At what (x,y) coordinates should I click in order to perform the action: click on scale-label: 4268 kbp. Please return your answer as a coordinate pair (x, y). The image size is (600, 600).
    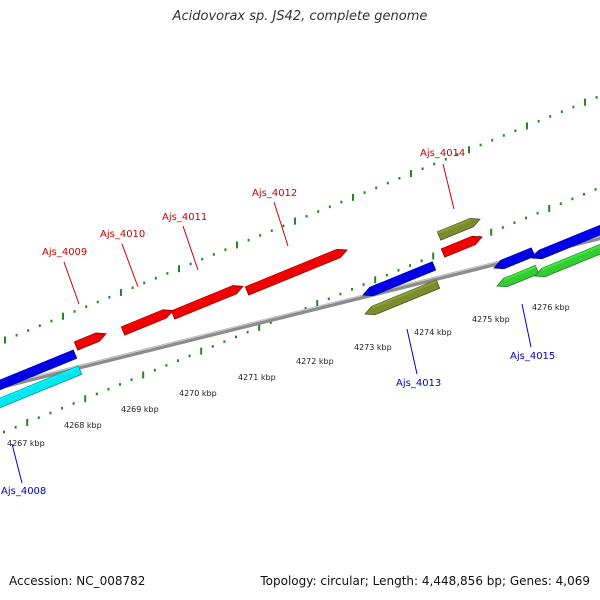
    Looking at the image, I should click on (83, 425).